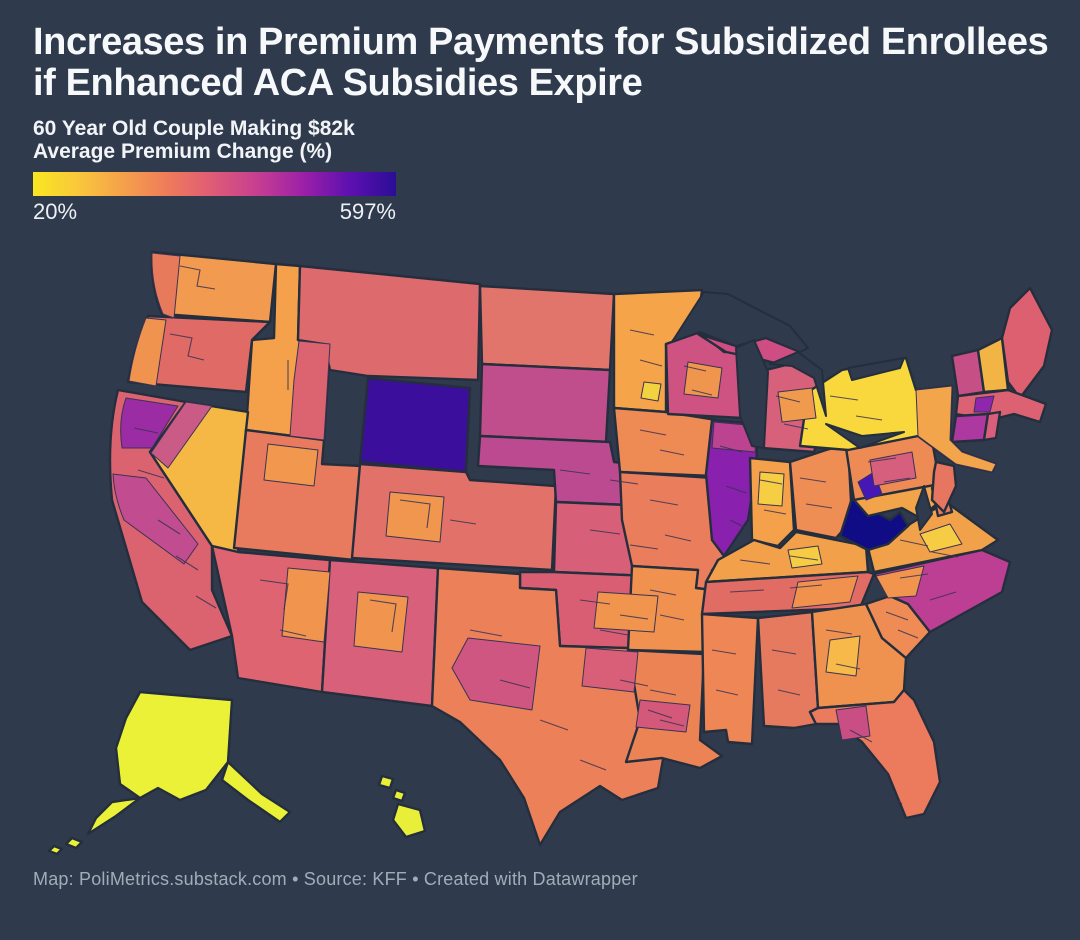 The image size is (1080, 940). Describe the element at coordinates (984, 404) in the screenshot. I see `region-massachusetts-central` at that location.